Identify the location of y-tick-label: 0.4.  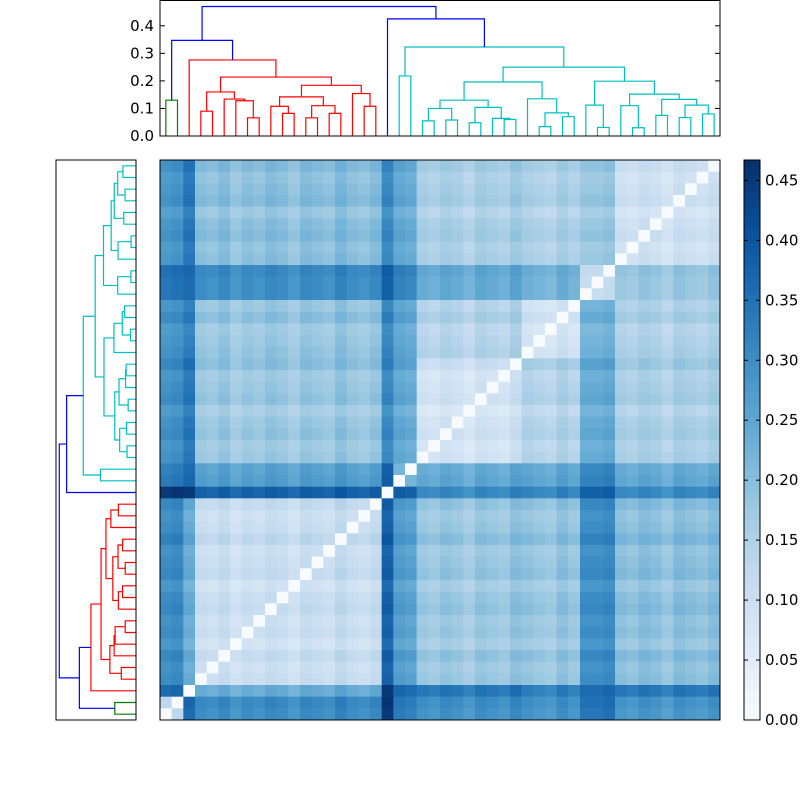
(142, 26).